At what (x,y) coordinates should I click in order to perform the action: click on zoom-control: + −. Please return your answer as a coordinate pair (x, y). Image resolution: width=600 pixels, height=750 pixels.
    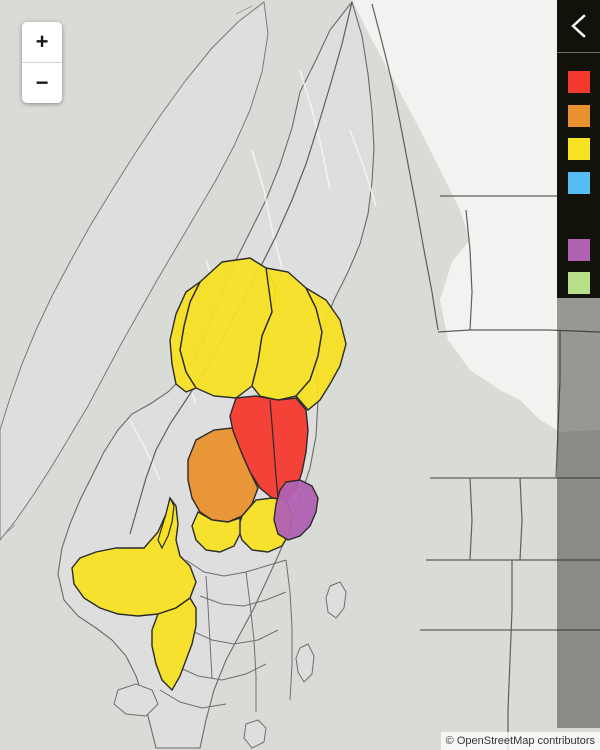
    Looking at the image, I should click on (42, 62).